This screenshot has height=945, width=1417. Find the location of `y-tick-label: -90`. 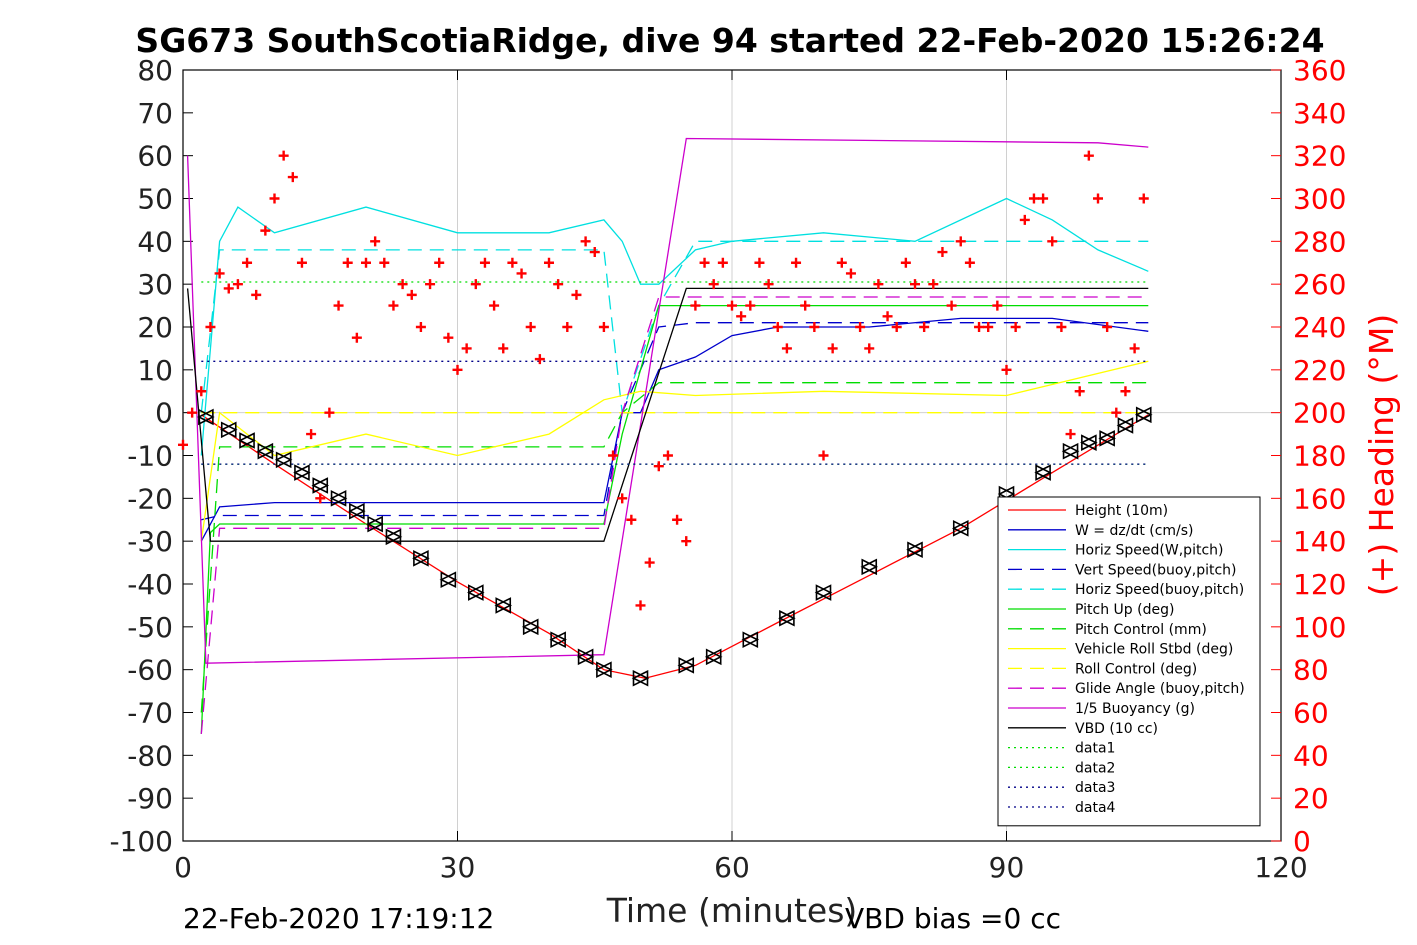

y-tick-label: -90 is located at coordinates (150, 798).